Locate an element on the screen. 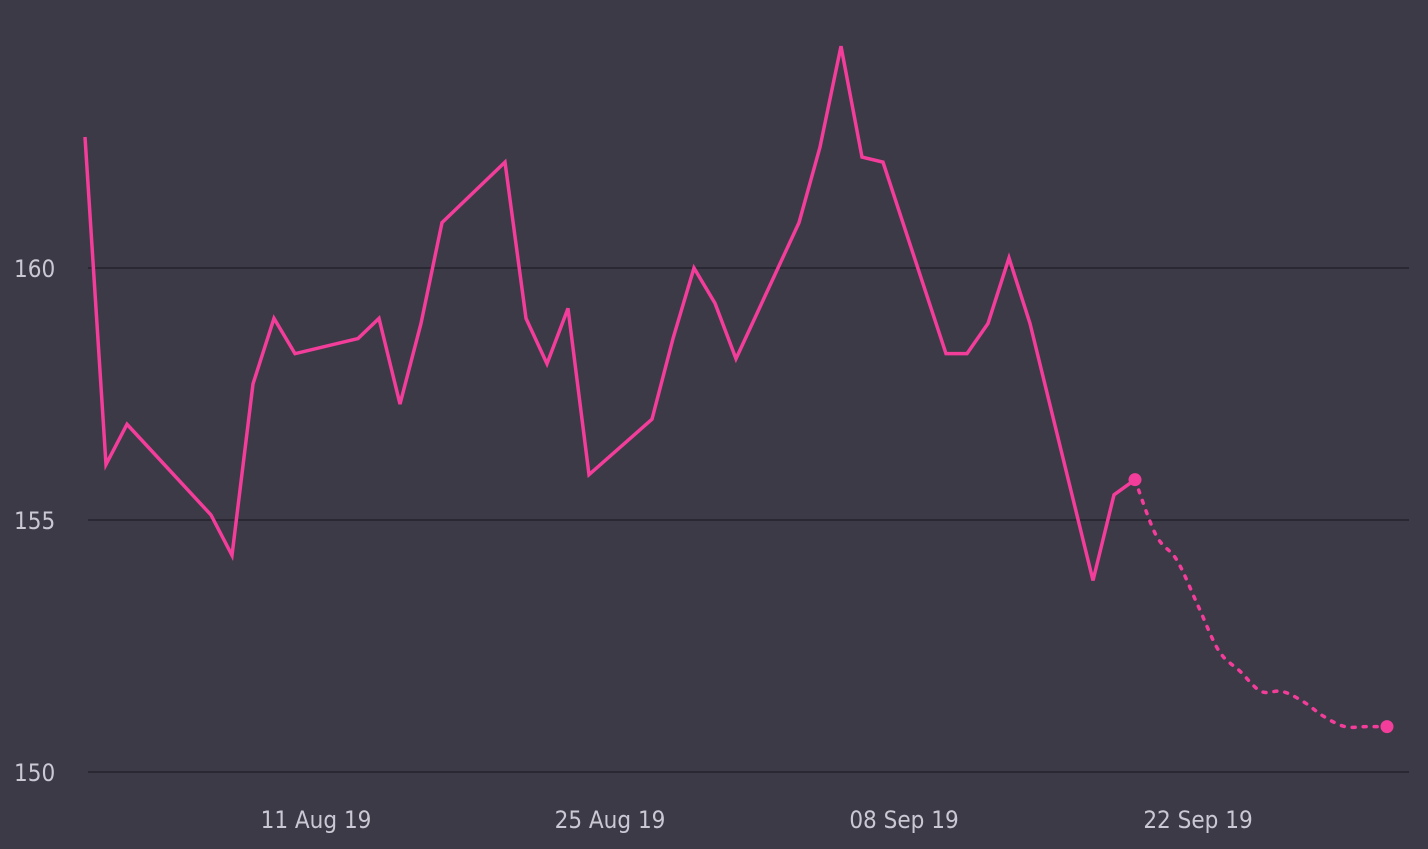 This screenshot has width=1428, height=849. forecast-series-line is located at coordinates (1261, 603).